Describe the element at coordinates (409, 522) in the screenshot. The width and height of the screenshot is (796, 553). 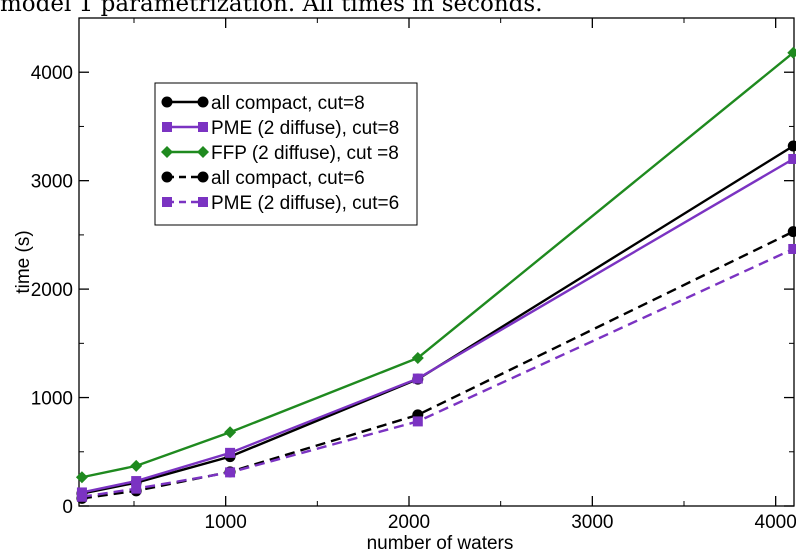
I see `x-tick-label-2000: 2000` at that location.